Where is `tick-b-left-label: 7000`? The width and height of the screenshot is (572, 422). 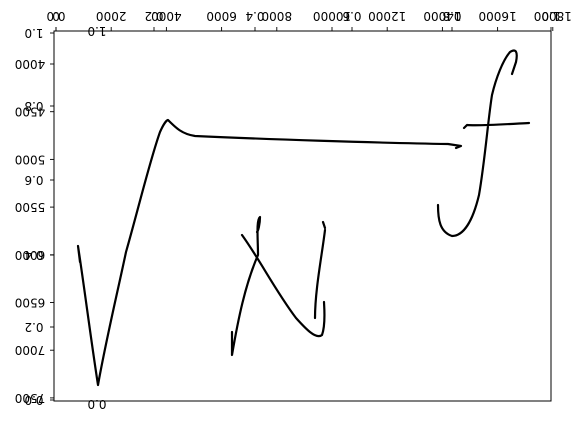
tick-b-left-label: 7000 is located at coordinates (30, 350).